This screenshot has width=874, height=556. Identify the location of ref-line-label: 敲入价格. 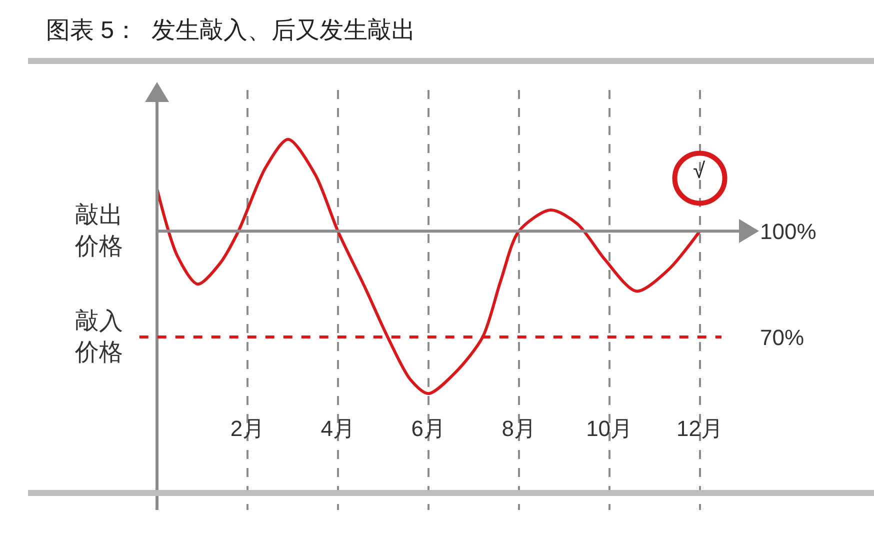
(98, 337).